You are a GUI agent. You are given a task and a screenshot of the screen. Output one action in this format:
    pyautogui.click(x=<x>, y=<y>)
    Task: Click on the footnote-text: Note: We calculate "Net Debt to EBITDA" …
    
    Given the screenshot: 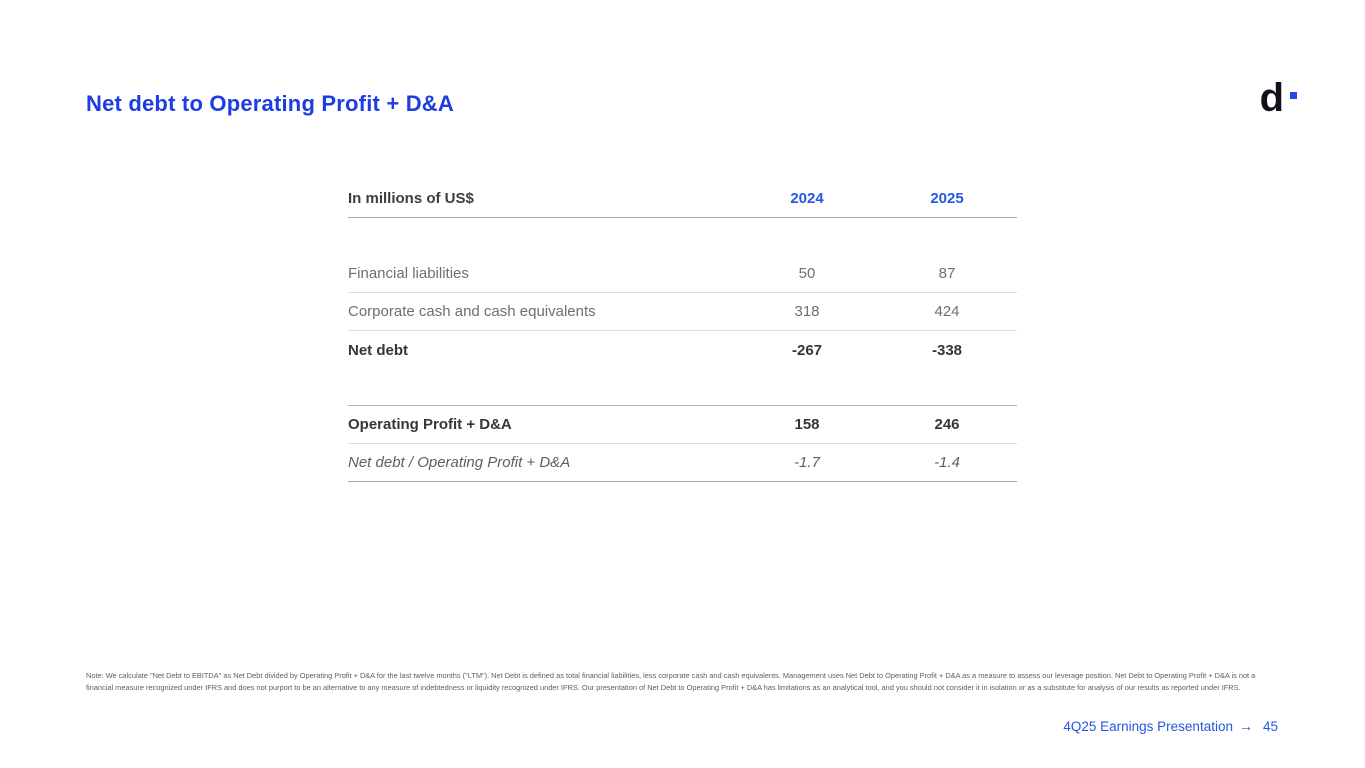 What is the action you would take?
    pyautogui.click(x=671, y=681)
    